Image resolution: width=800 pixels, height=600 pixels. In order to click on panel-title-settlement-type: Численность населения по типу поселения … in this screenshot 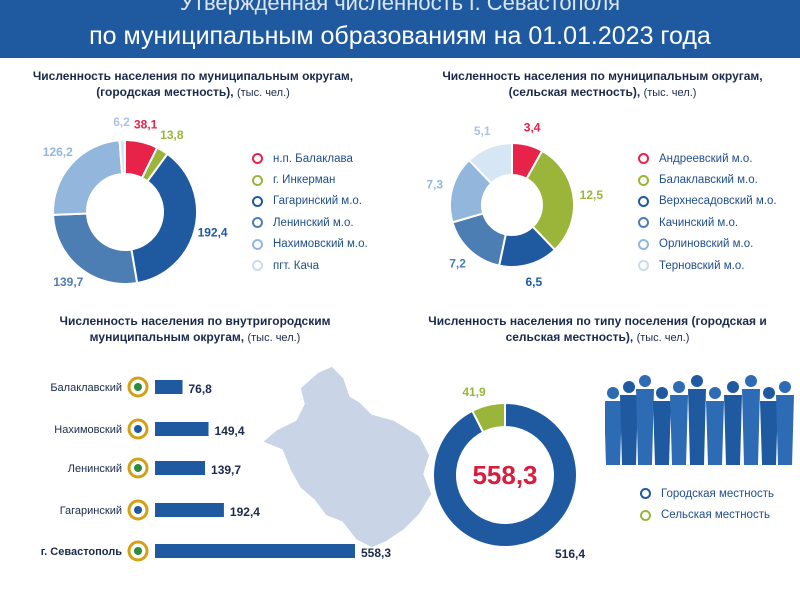, I will do `click(597, 329)`.